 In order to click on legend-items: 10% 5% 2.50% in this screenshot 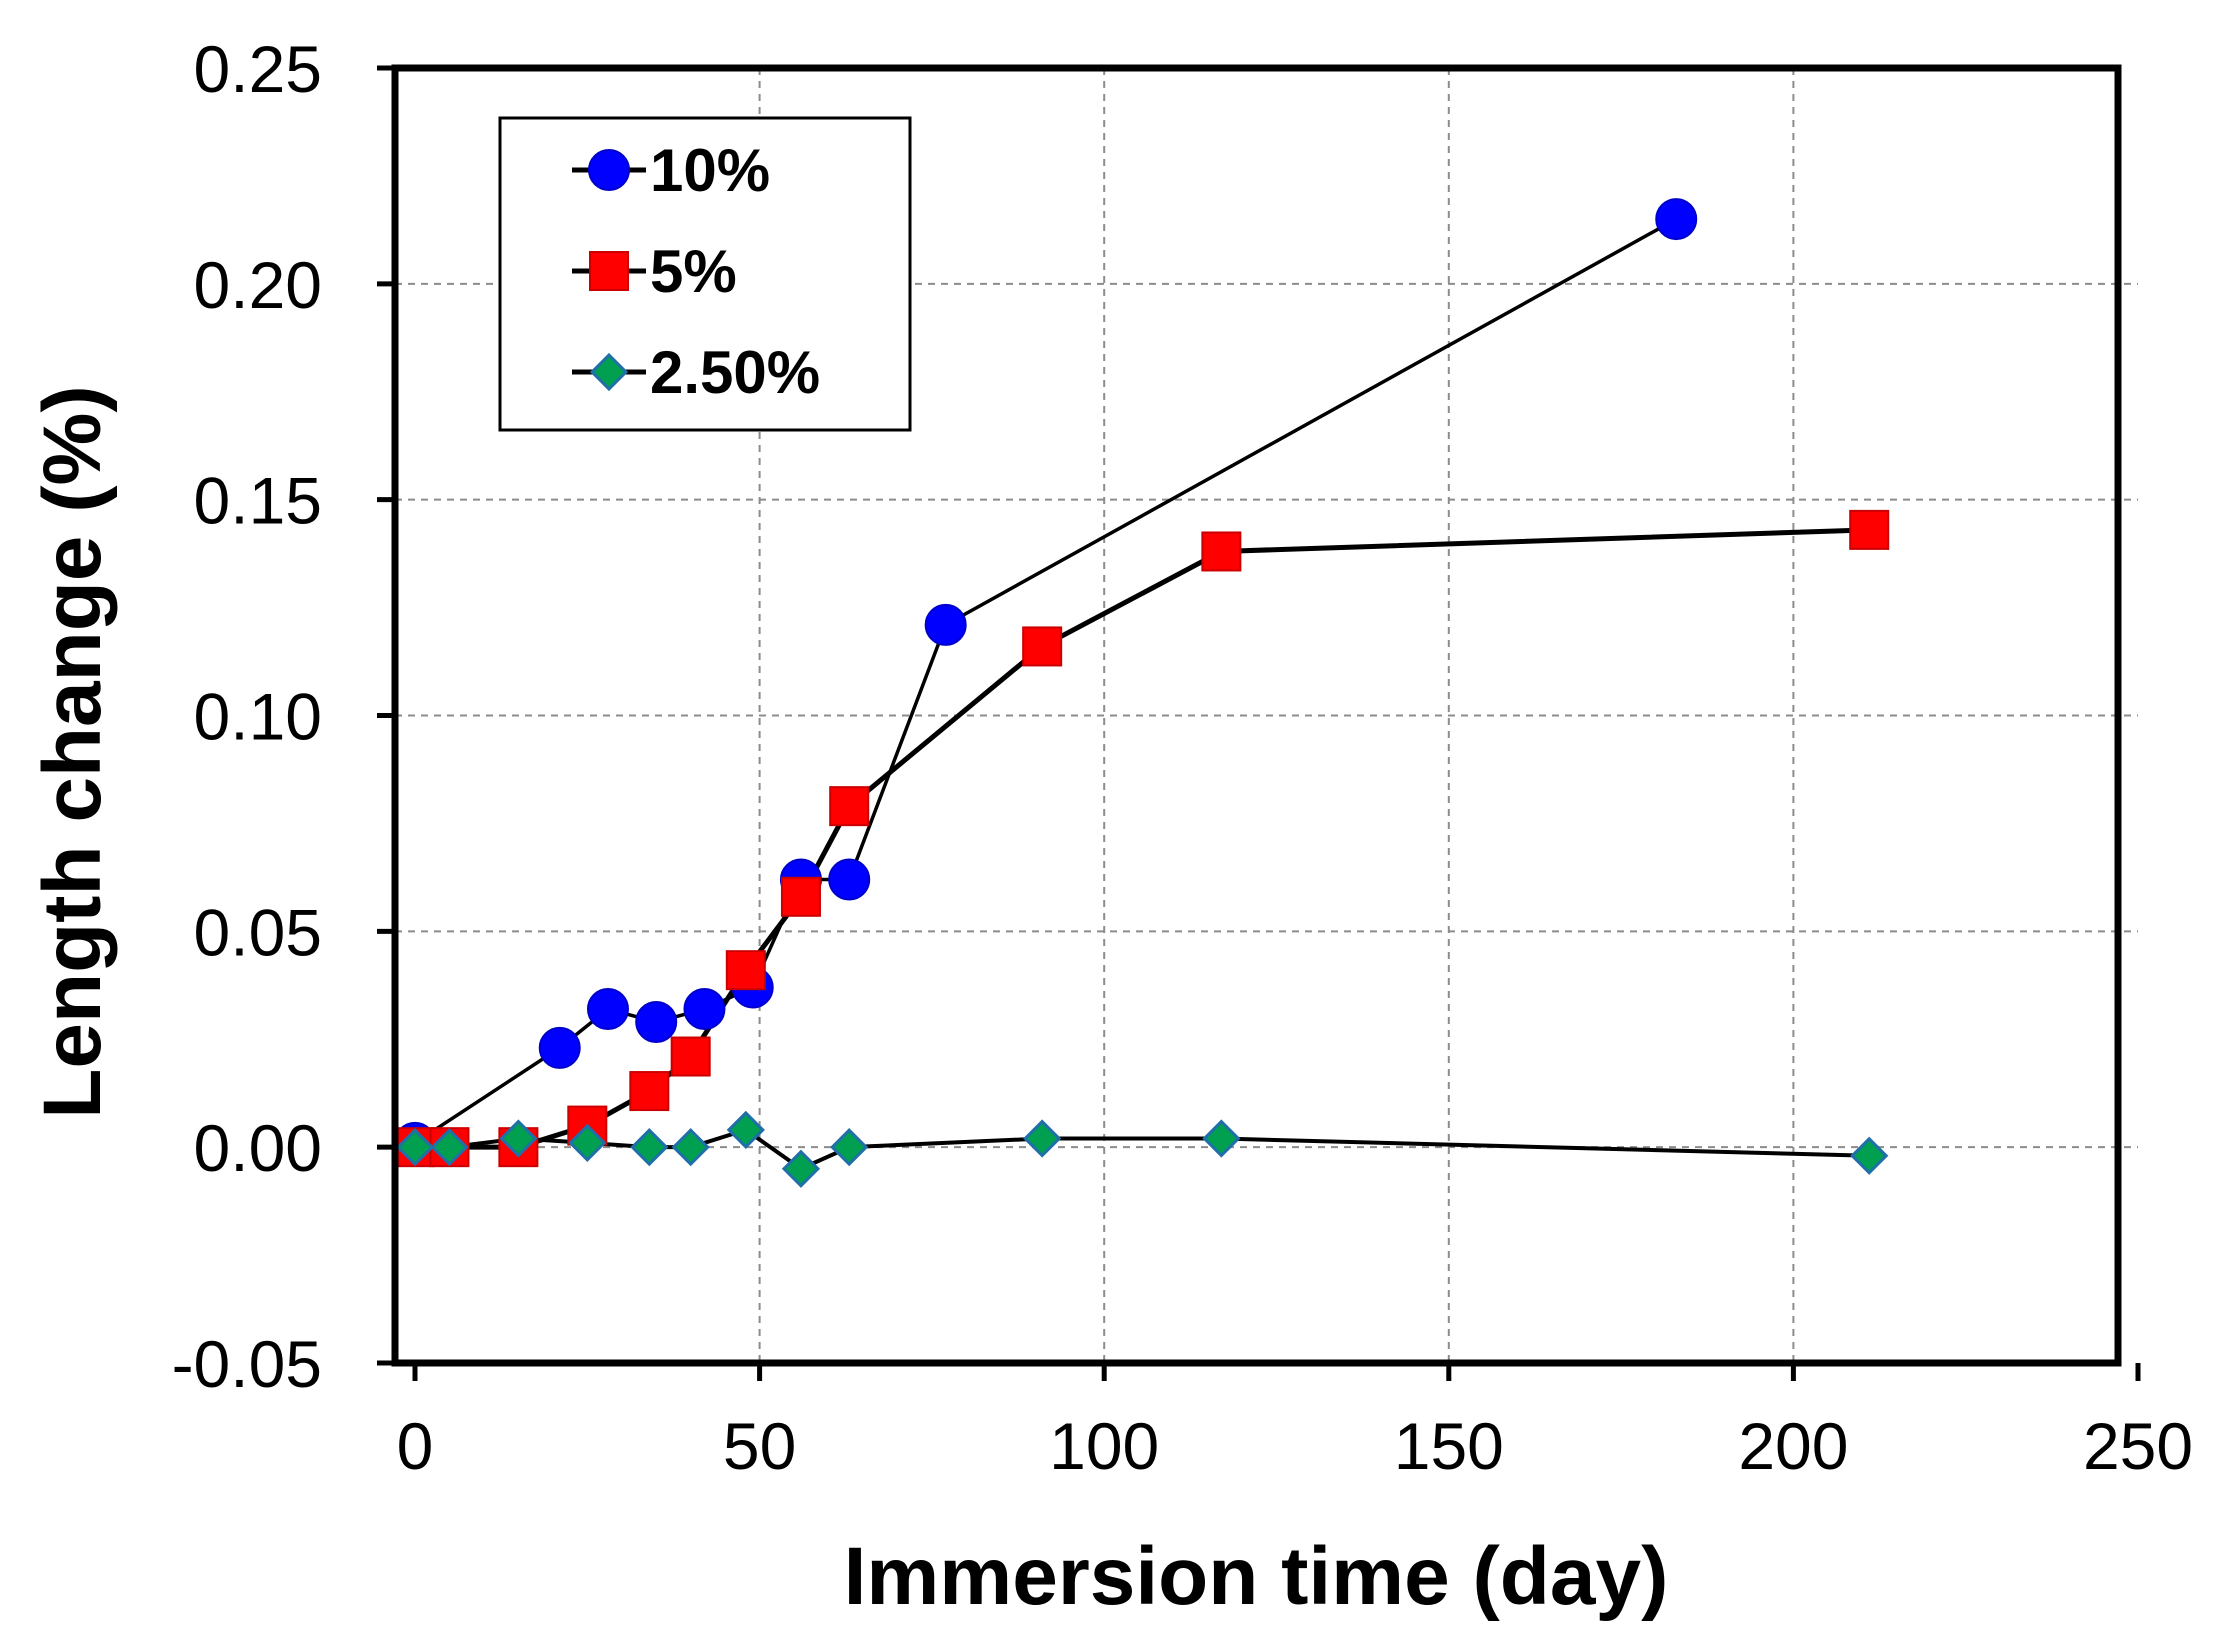, I will do `click(696, 271)`.